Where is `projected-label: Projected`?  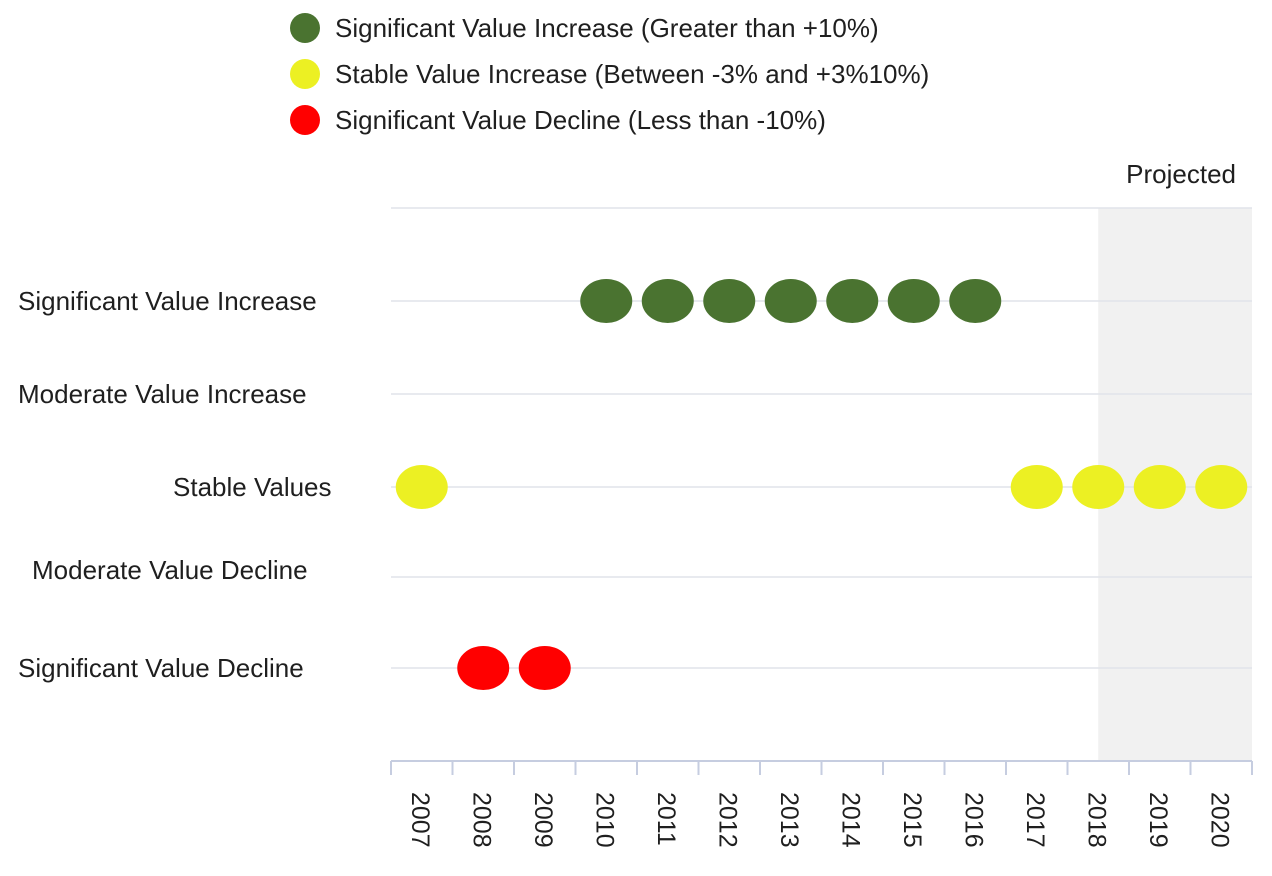
projected-label: Projected is located at coordinates (1181, 174).